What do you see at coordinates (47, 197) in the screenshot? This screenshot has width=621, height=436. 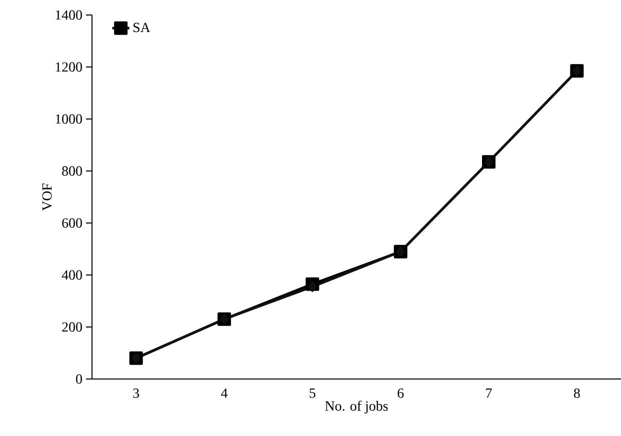 I see `y-axis-title: VOF` at bounding box center [47, 197].